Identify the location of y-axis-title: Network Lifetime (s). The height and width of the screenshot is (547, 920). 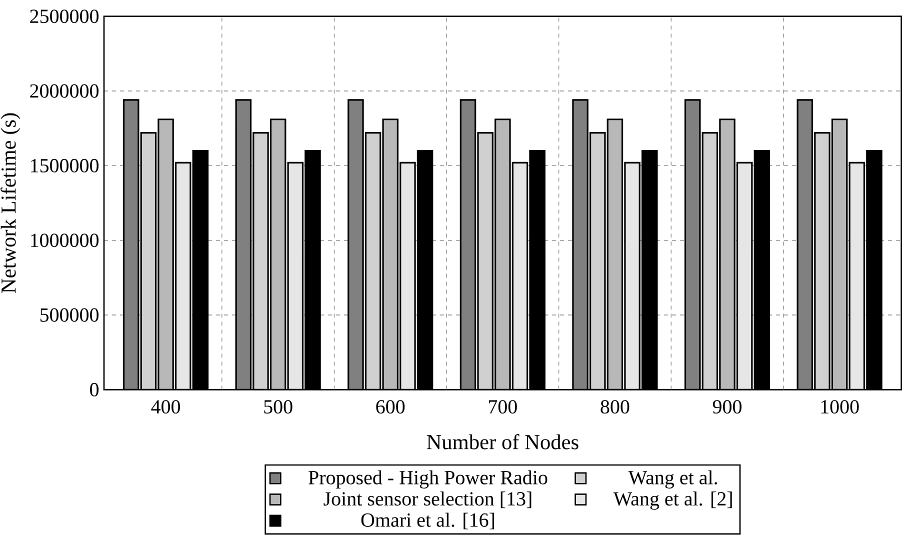
(10, 203).